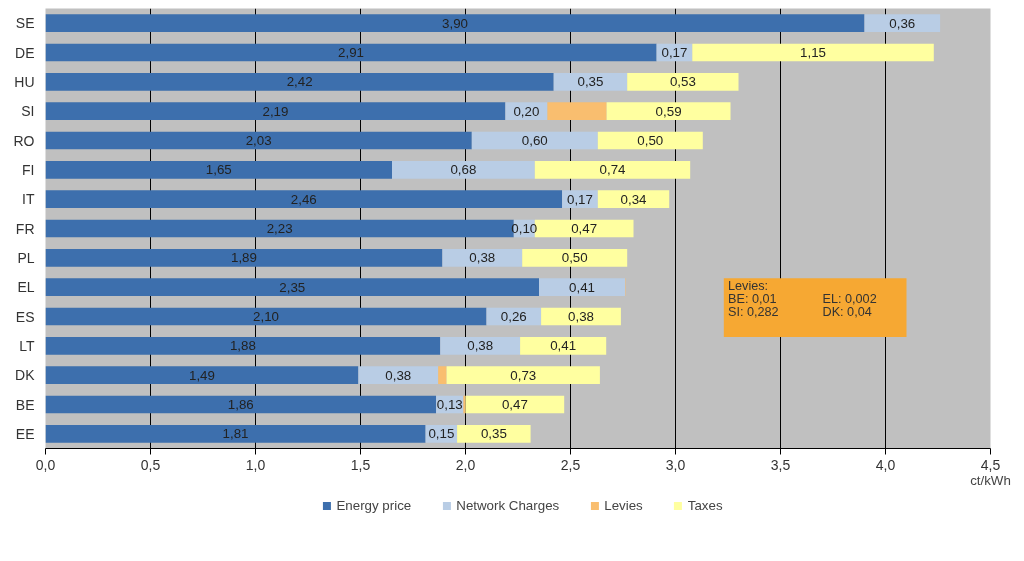 This screenshot has width=1024, height=561. Describe the element at coordinates (255, 464) in the screenshot. I see `x-tick-label: 1,0` at that location.